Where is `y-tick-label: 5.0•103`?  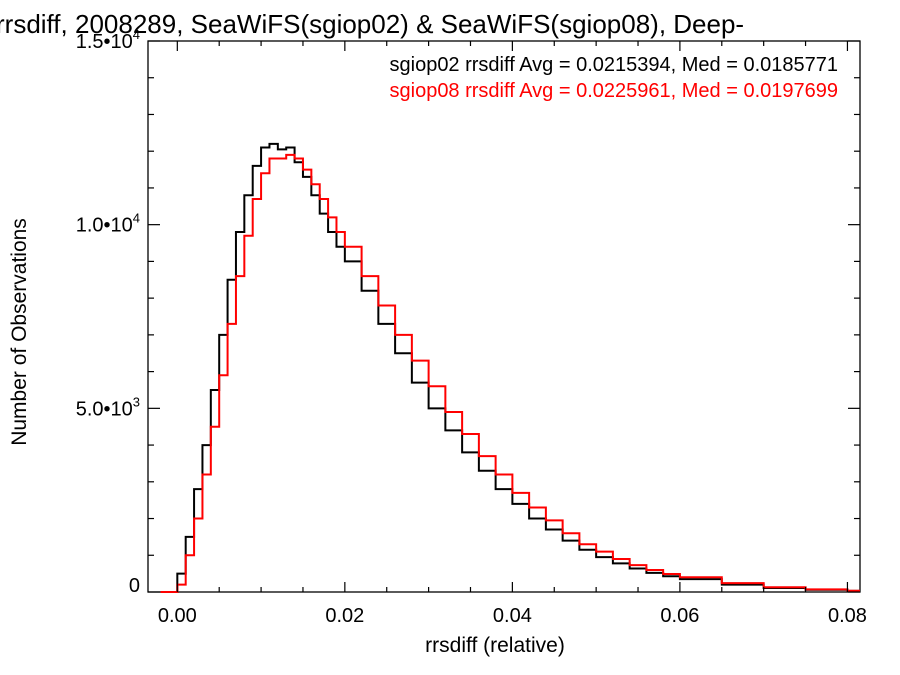 y-tick-label: 5.0•103 is located at coordinates (108, 407).